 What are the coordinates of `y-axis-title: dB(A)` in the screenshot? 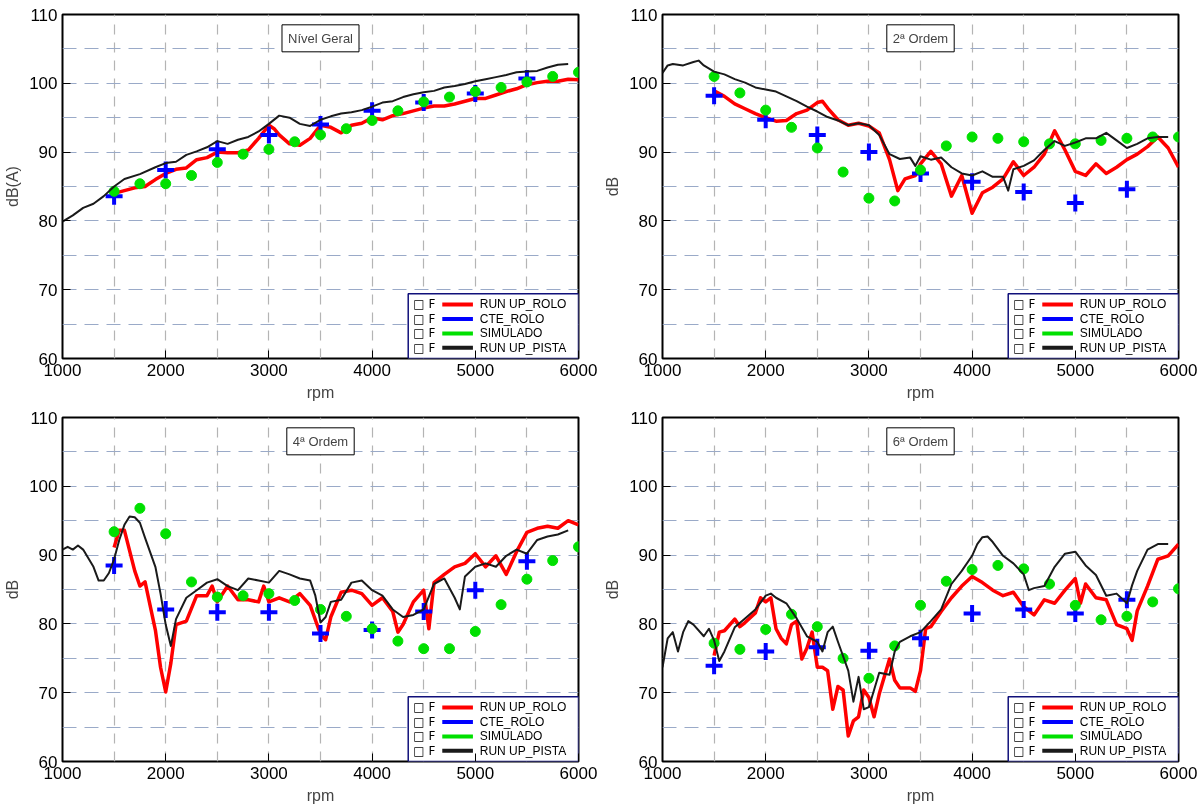 It's located at (13, 186).